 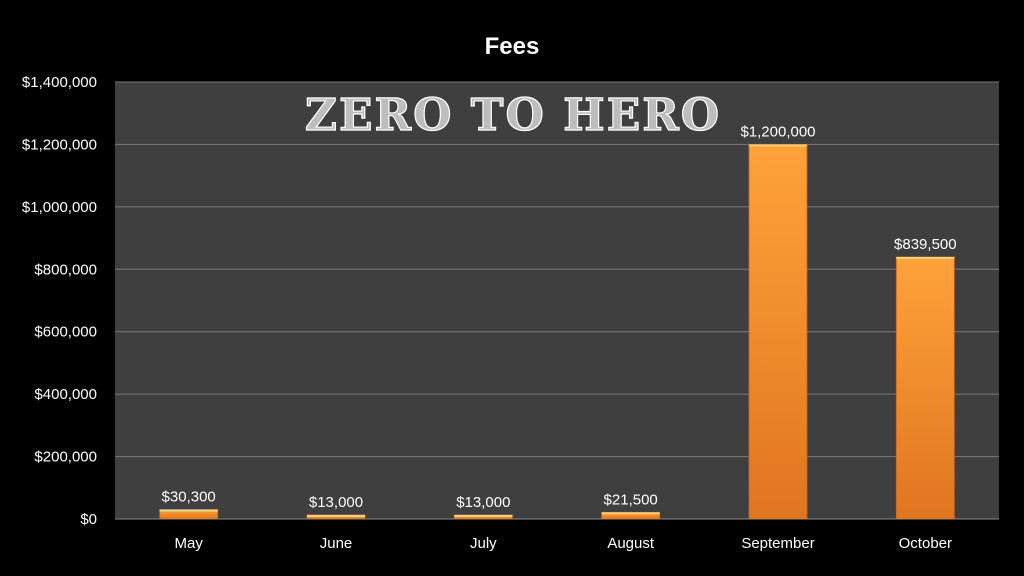 I want to click on y-tick-label: $200,000, so click(x=65, y=457).